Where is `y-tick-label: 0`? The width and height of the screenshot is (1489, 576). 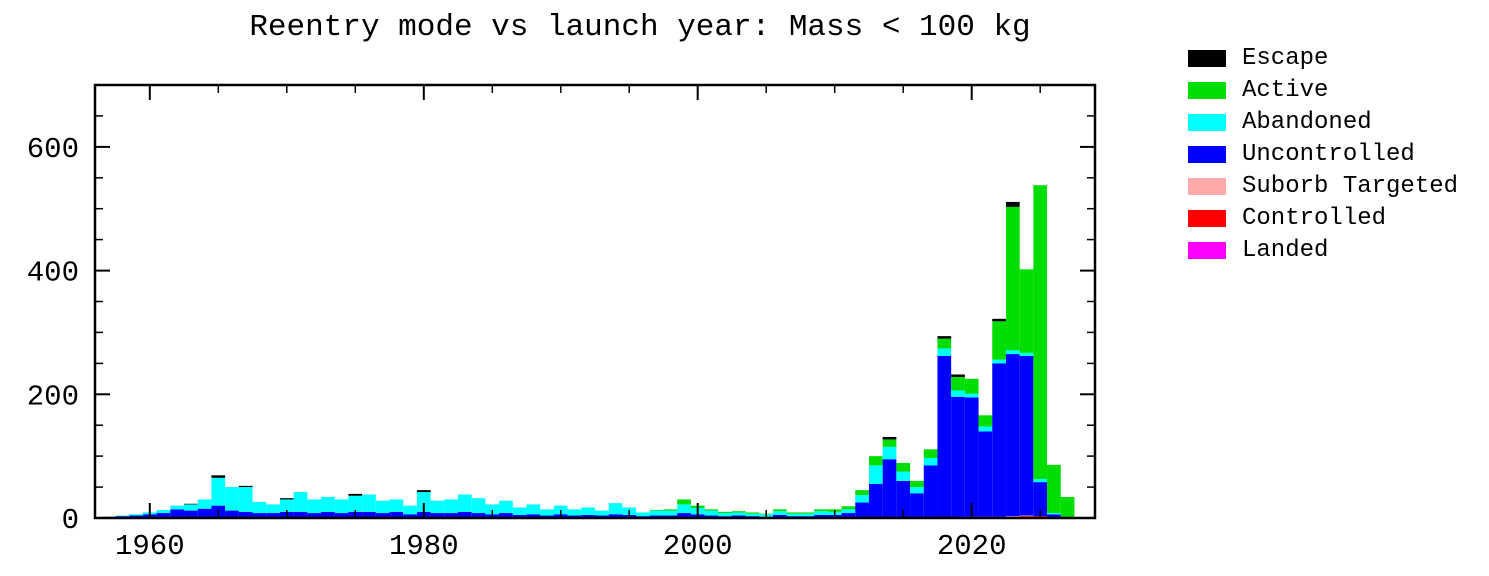
y-tick-label: 0 is located at coordinates (70, 520).